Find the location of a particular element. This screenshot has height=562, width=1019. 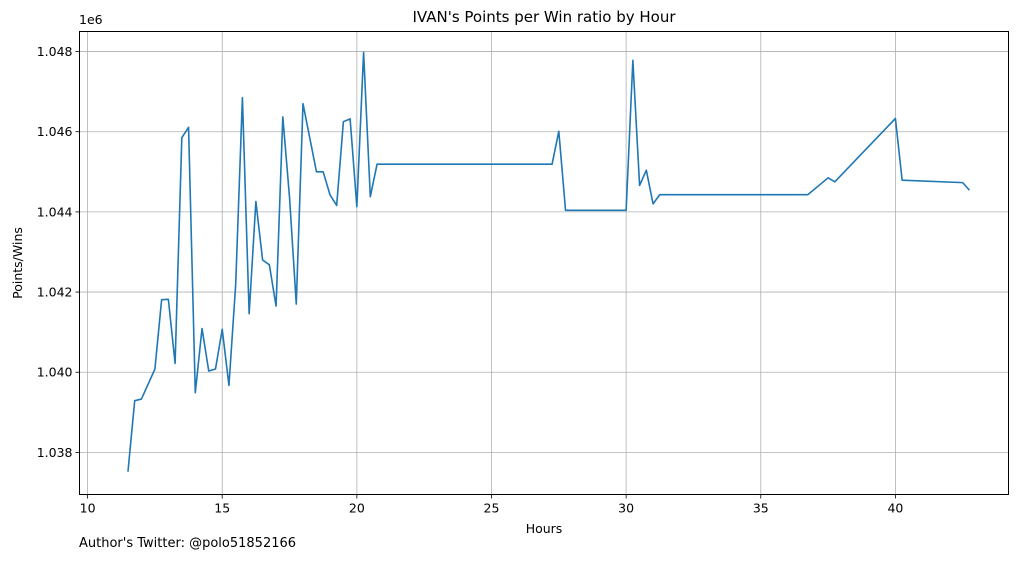

y-tick-label: 1.040 is located at coordinates (55, 372).